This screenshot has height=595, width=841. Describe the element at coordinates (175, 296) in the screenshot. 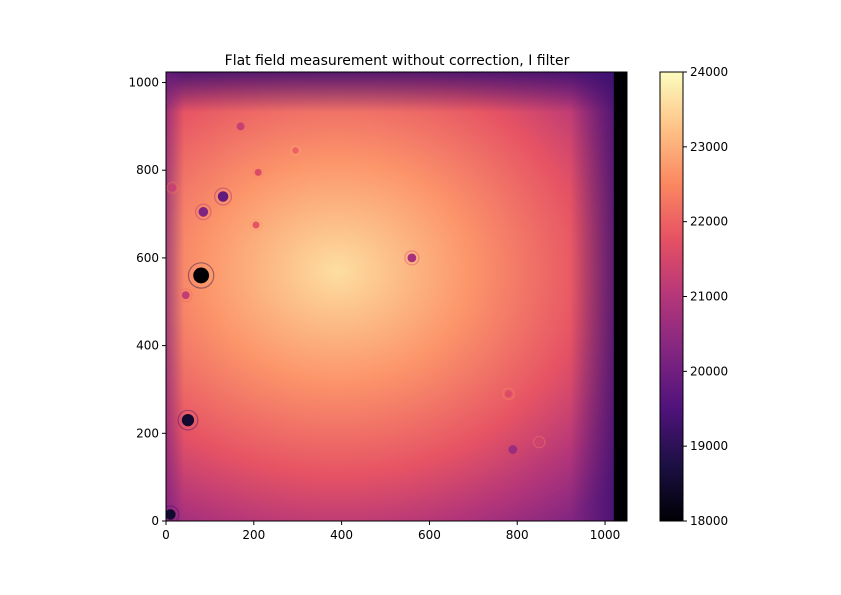

I see `field-left-edge-falloff` at that location.